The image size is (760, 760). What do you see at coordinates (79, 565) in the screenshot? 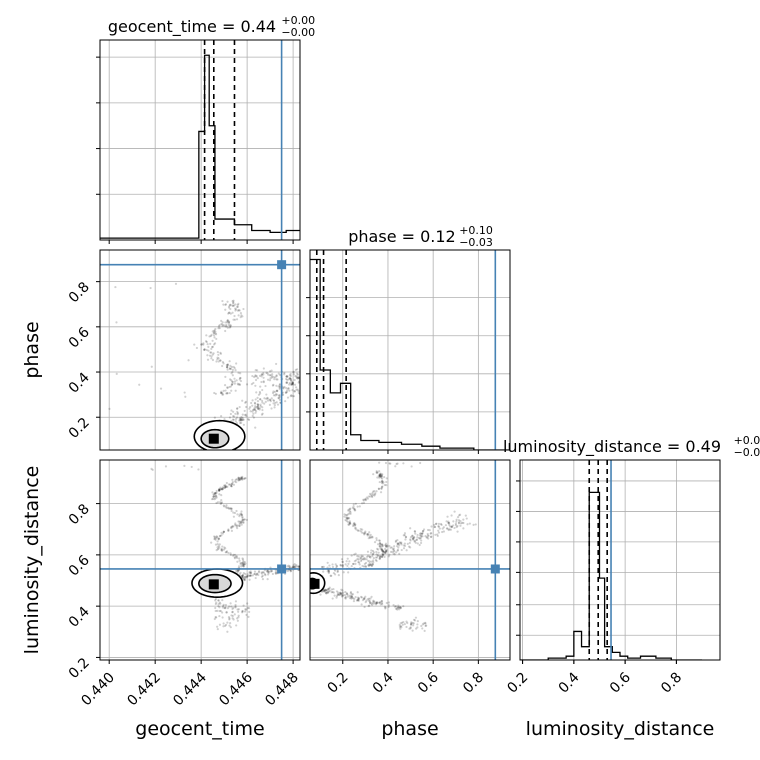
I see `y-tick-label: 0.6` at bounding box center [79, 565].